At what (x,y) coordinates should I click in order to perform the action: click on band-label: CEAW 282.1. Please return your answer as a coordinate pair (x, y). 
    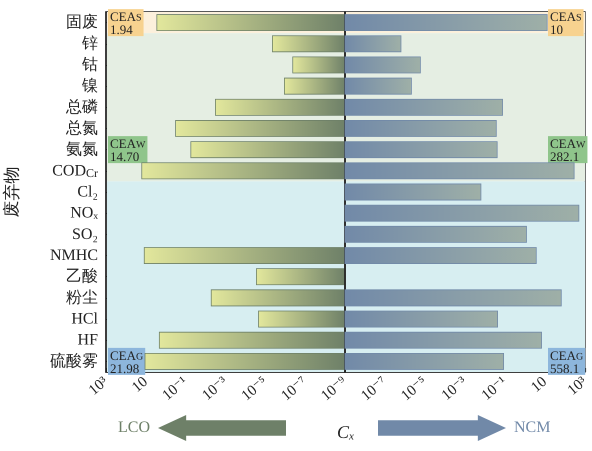
    Looking at the image, I should click on (568, 150).